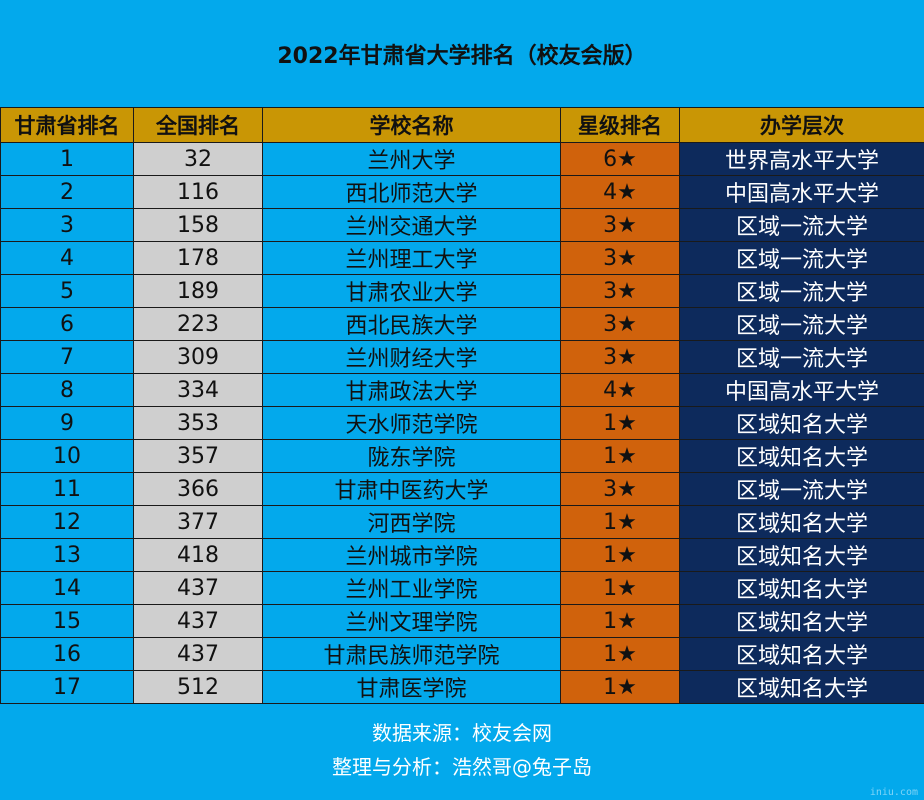  What do you see at coordinates (198, 258) in the screenshot?
I see `national-rank-cell: 178` at bounding box center [198, 258].